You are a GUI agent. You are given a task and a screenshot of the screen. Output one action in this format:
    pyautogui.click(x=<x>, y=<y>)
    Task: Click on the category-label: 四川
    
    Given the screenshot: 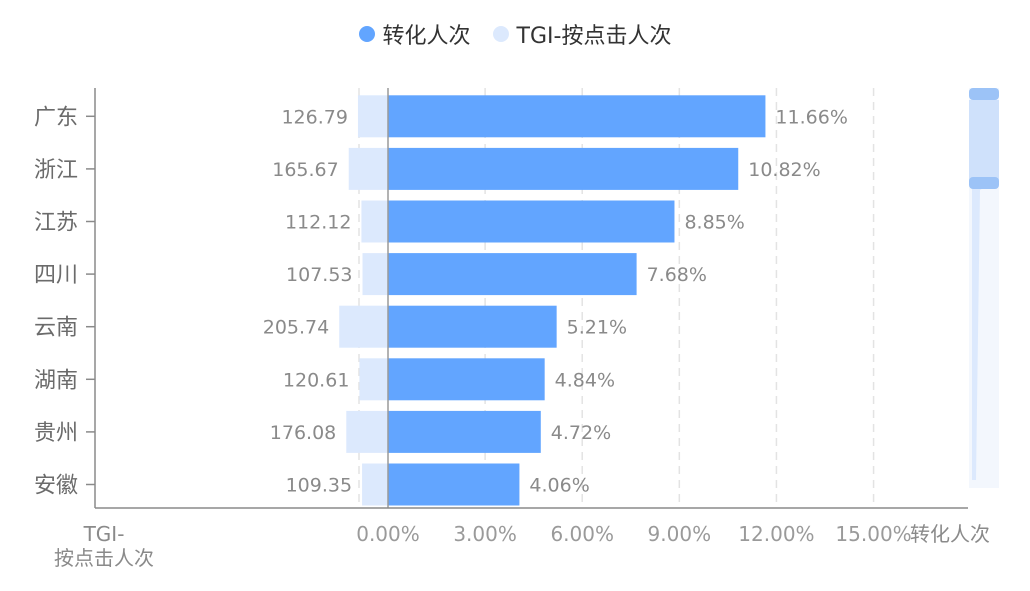 What is the action you would take?
    pyautogui.click(x=56, y=275)
    